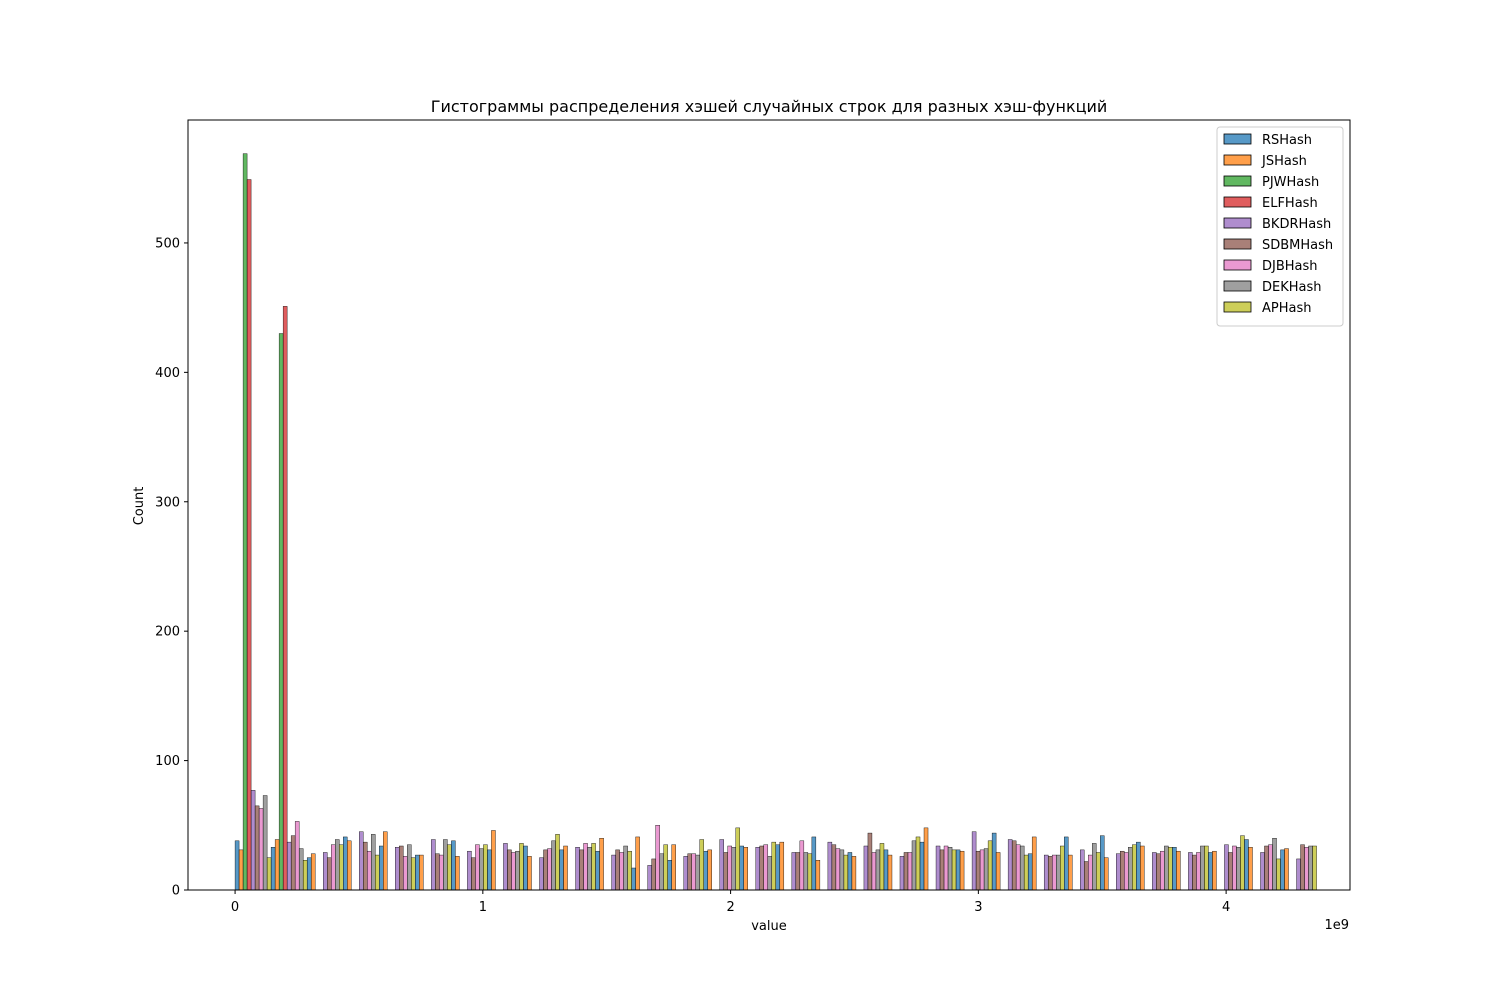 Image resolution: width=1500 pixels, height=1004 pixels. I want to click on legend-label-rshash: RSHash, so click(1287, 140).